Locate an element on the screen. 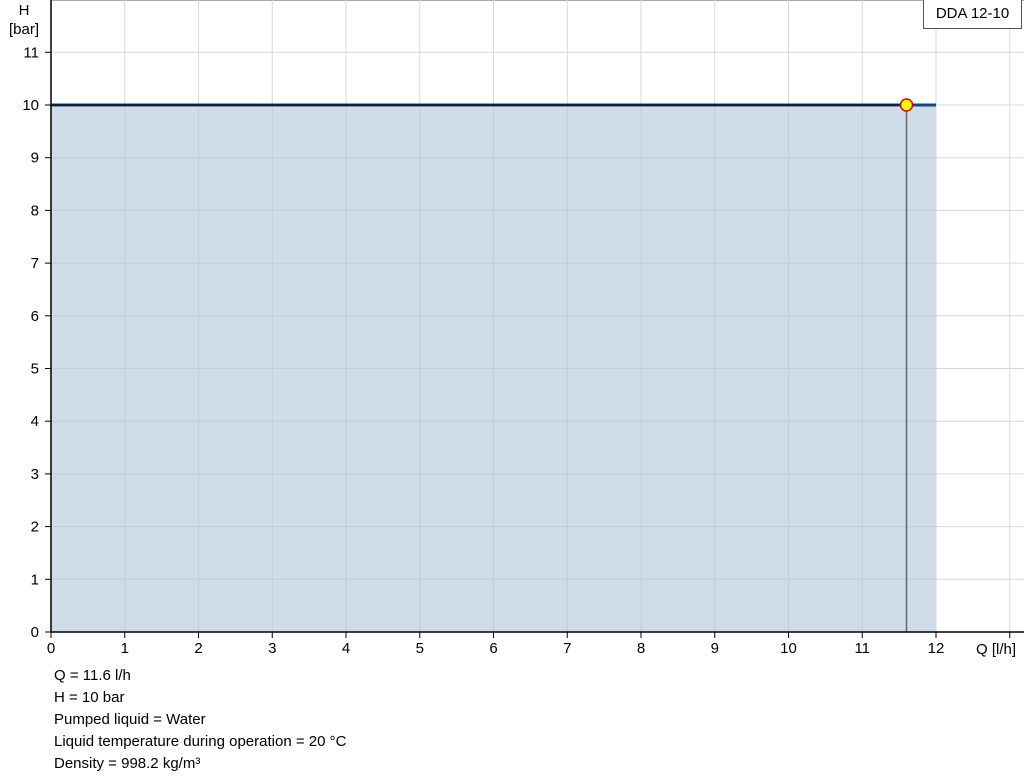  y-tick-label: 9 is located at coordinates (35, 158).